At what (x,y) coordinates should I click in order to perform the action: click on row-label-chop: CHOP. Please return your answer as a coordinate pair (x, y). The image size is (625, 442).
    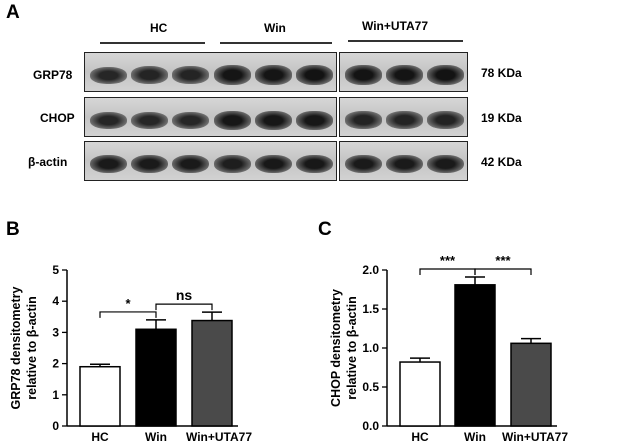
    Looking at the image, I should click on (57, 118).